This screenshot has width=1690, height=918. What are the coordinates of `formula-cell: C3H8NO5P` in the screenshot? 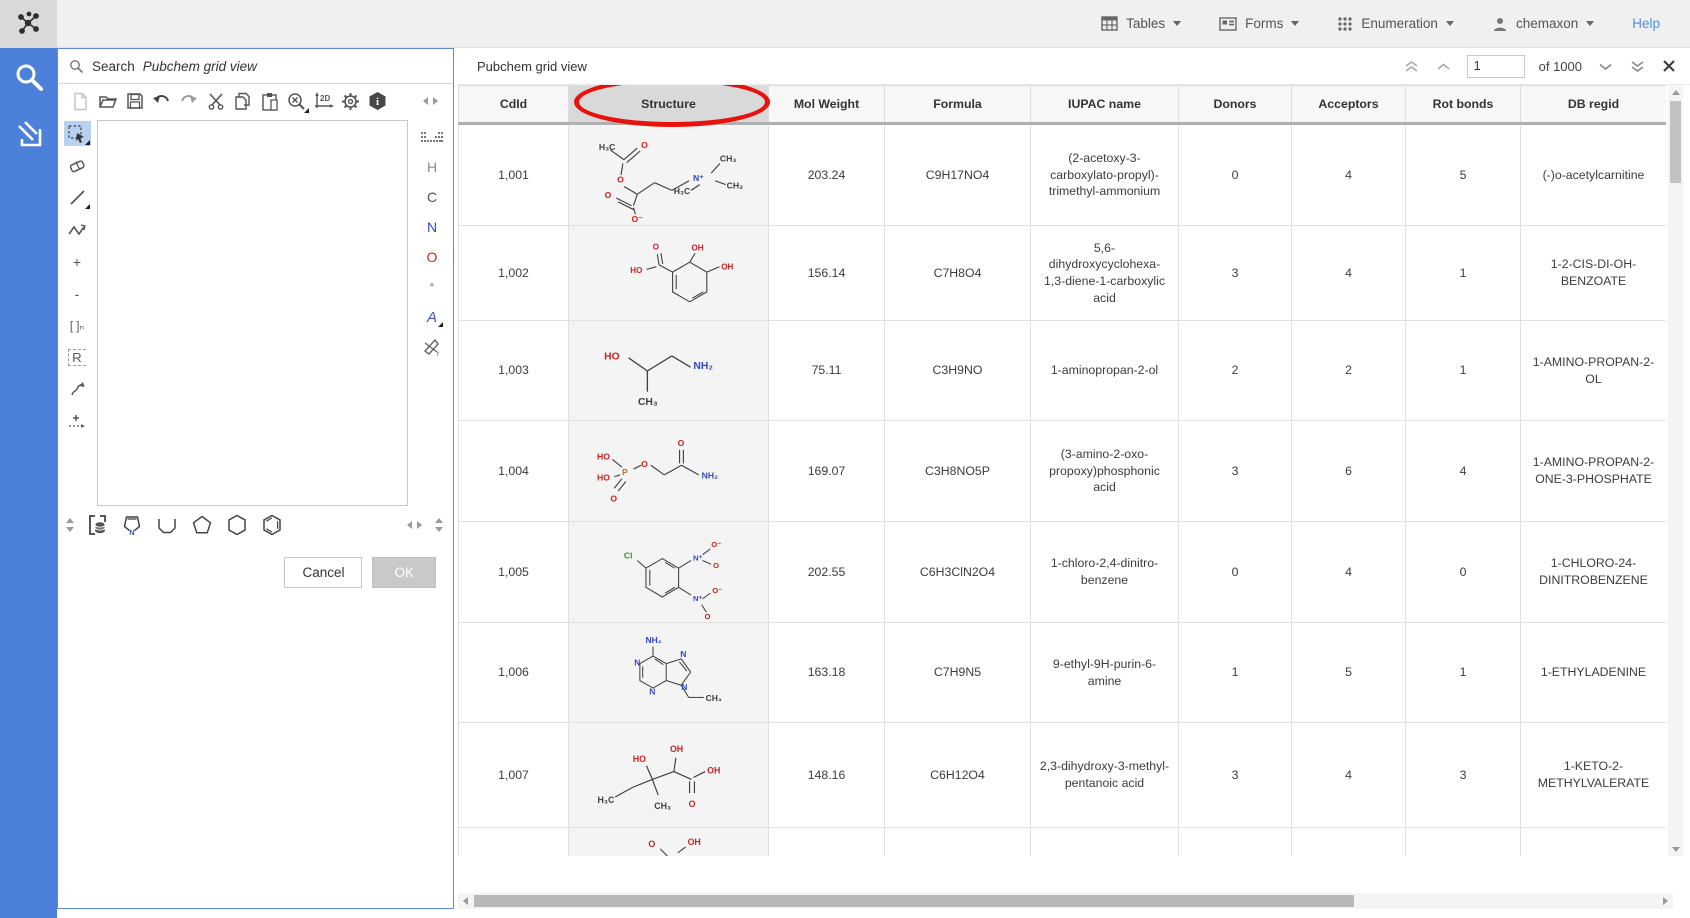 It's located at (957, 471).